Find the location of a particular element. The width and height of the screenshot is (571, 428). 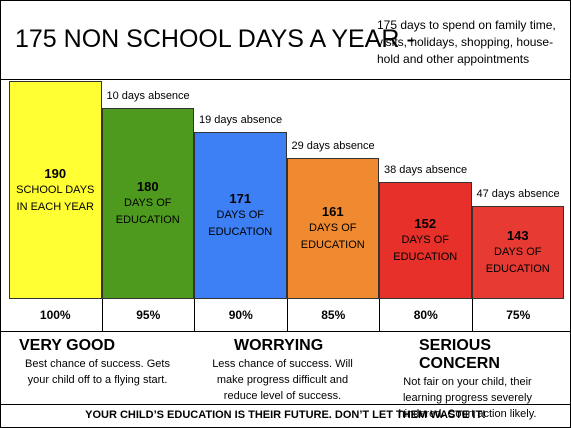

percent-label: 100% is located at coordinates (55, 315).